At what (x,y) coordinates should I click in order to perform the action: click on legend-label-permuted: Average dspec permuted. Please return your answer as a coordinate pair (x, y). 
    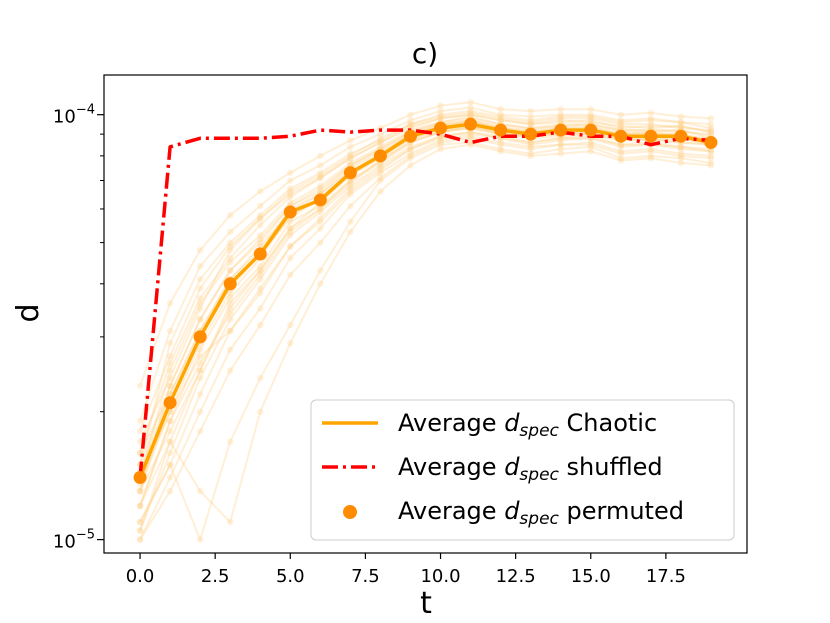
    Looking at the image, I should click on (541, 513).